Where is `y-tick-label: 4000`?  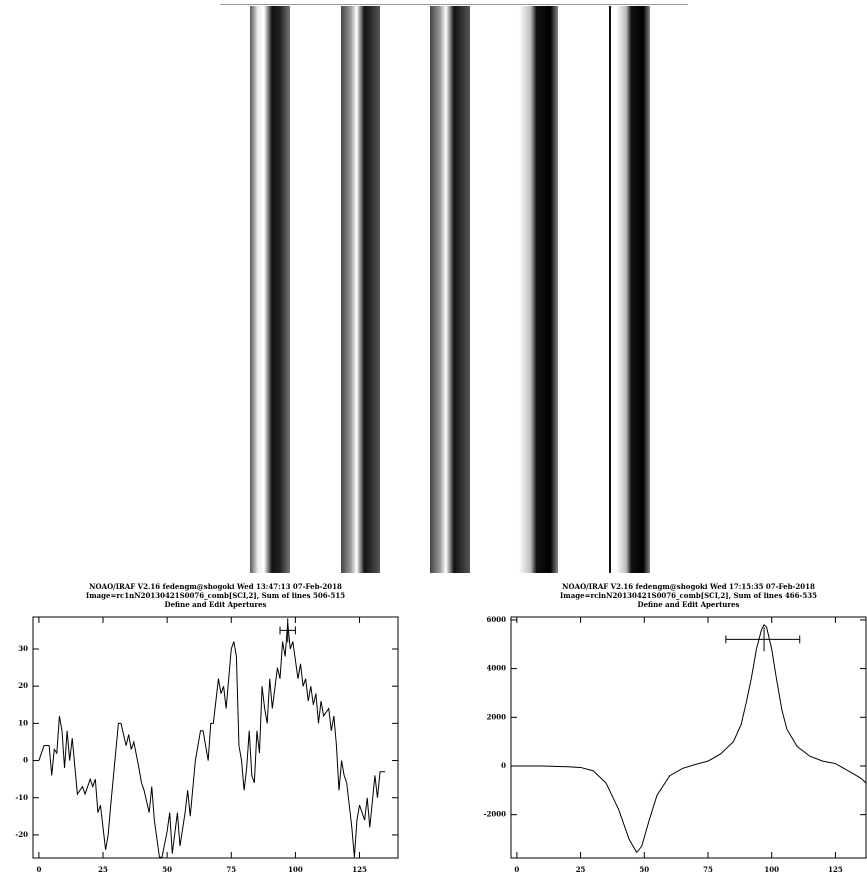
y-tick-label: 4000 is located at coordinates (497, 668).